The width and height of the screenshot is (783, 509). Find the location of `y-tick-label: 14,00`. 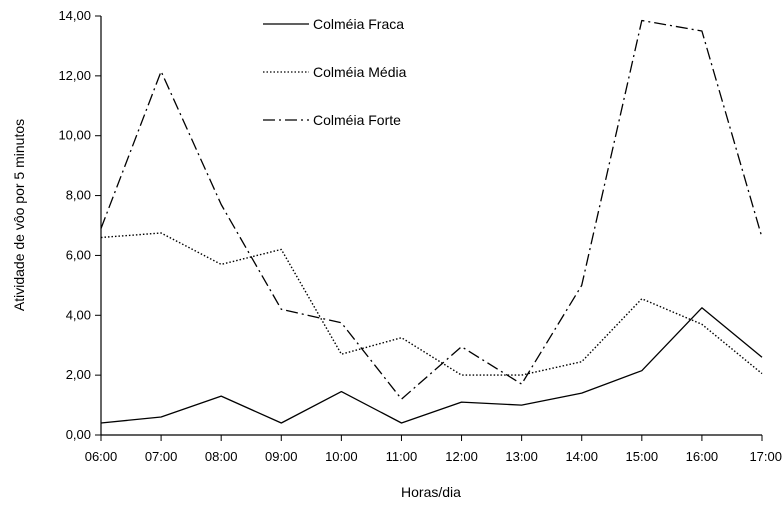

y-tick-label: 14,00 is located at coordinates (74, 15).